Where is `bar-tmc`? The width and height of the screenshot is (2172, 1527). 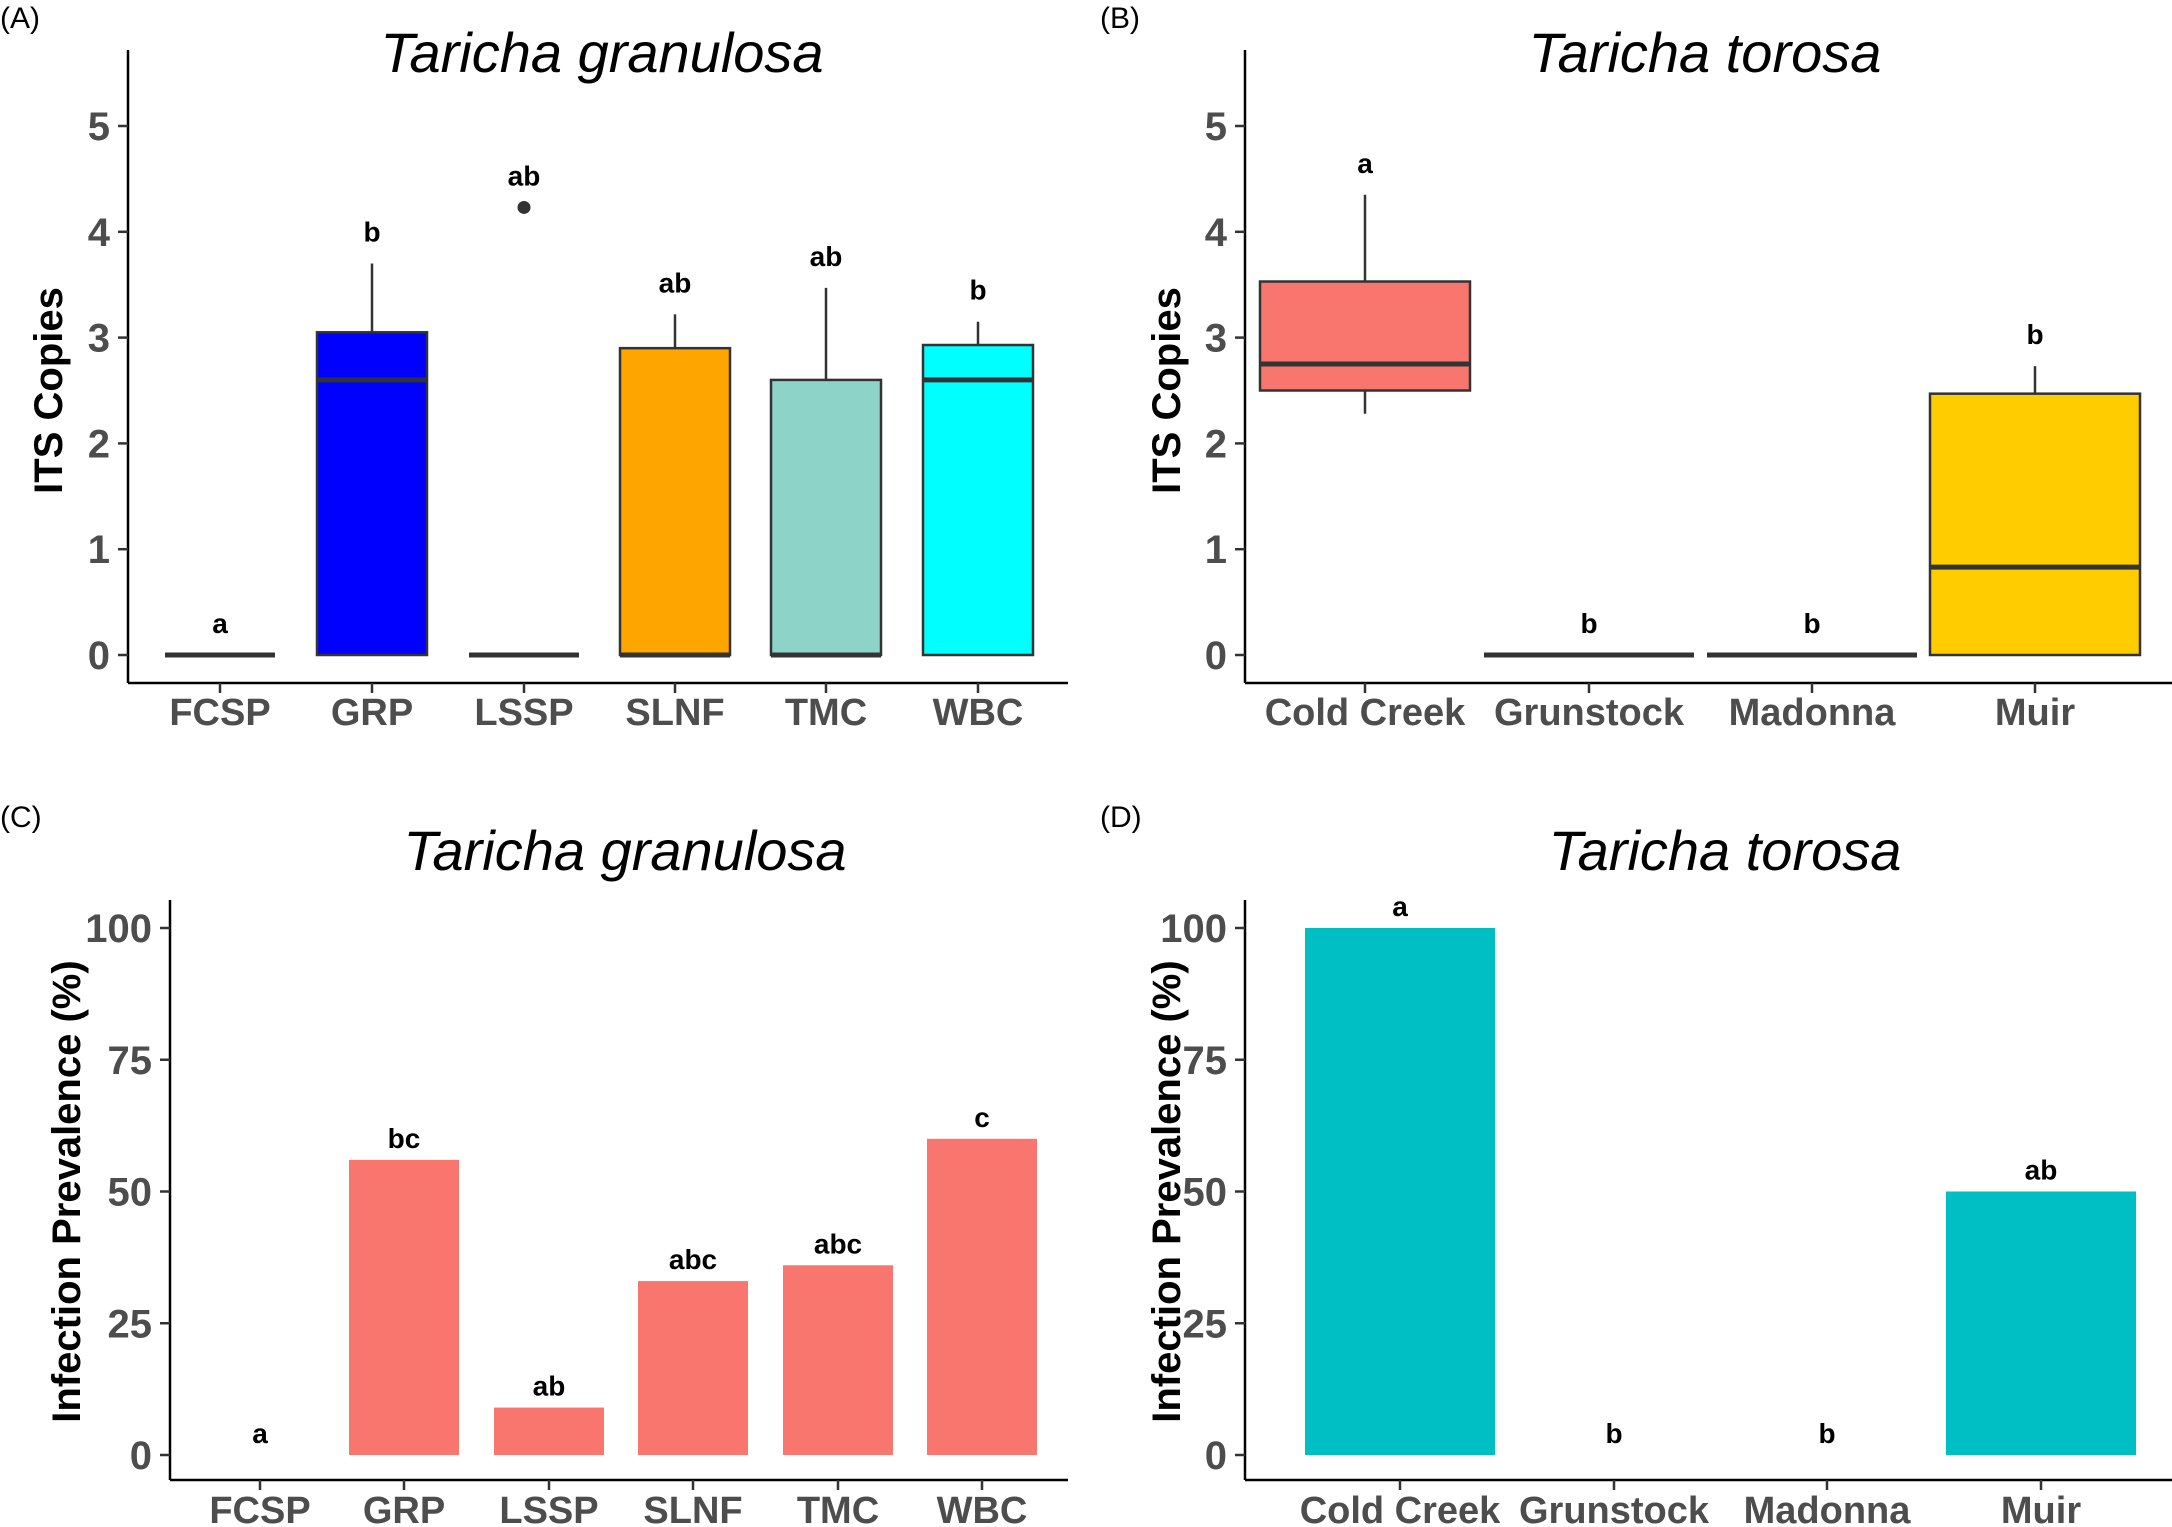
bar-tmc is located at coordinates (838, 1360).